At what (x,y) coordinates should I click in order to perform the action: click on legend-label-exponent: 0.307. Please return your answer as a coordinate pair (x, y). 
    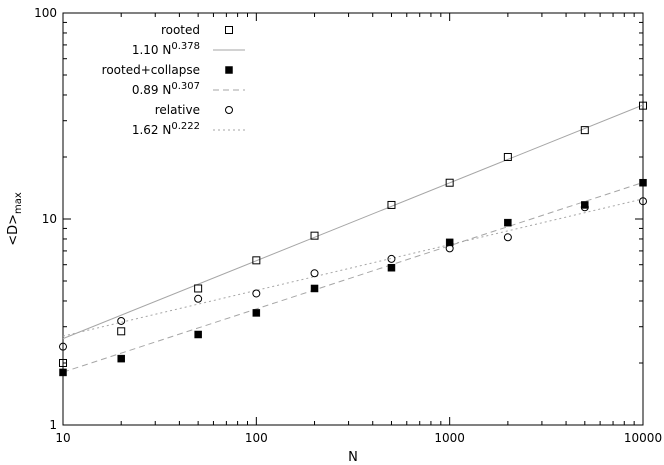
    Looking at the image, I should click on (185, 86).